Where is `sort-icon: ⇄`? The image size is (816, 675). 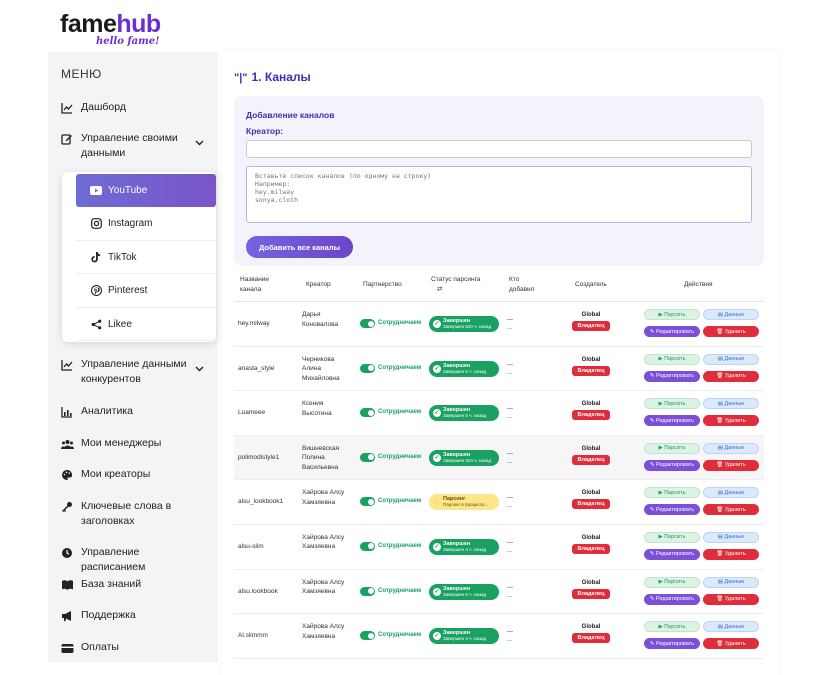
sort-icon: ⇄ is located at coordinates (440, 289).